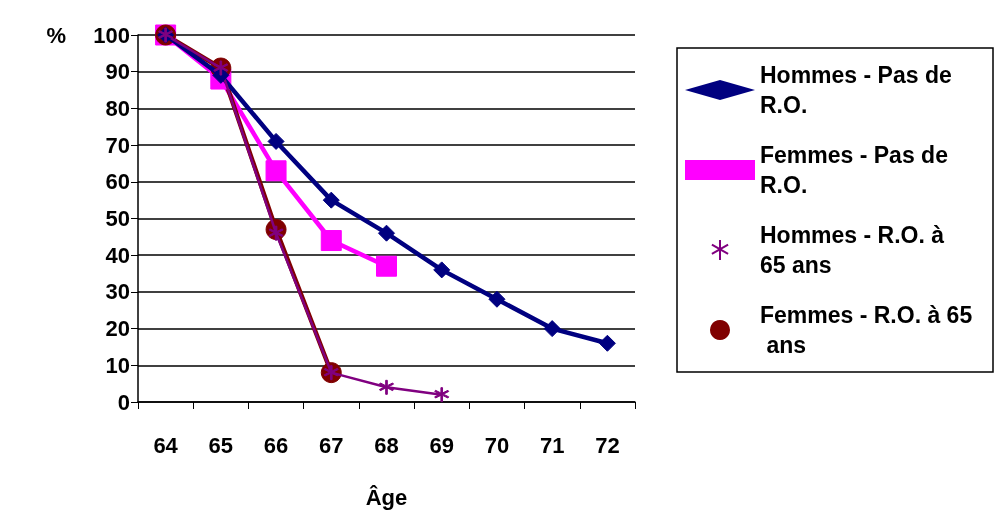 This screenshot has width=1003, height=529. I want to click on x-tick-label: 67, so click(331, 445).